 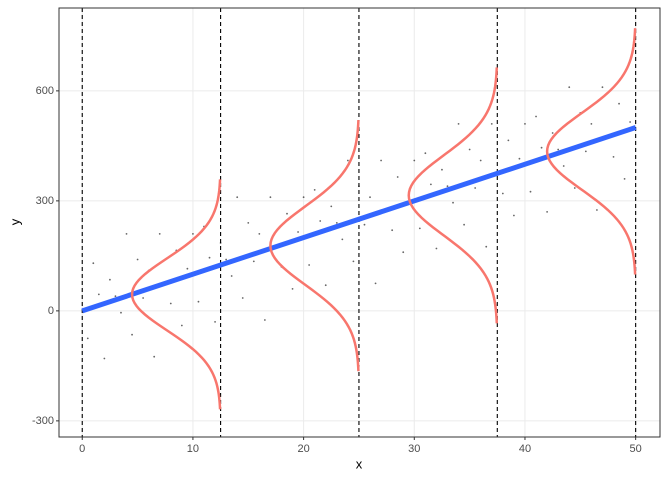 I want to click on y-tick-label: -300, so click(x=43, y=421).